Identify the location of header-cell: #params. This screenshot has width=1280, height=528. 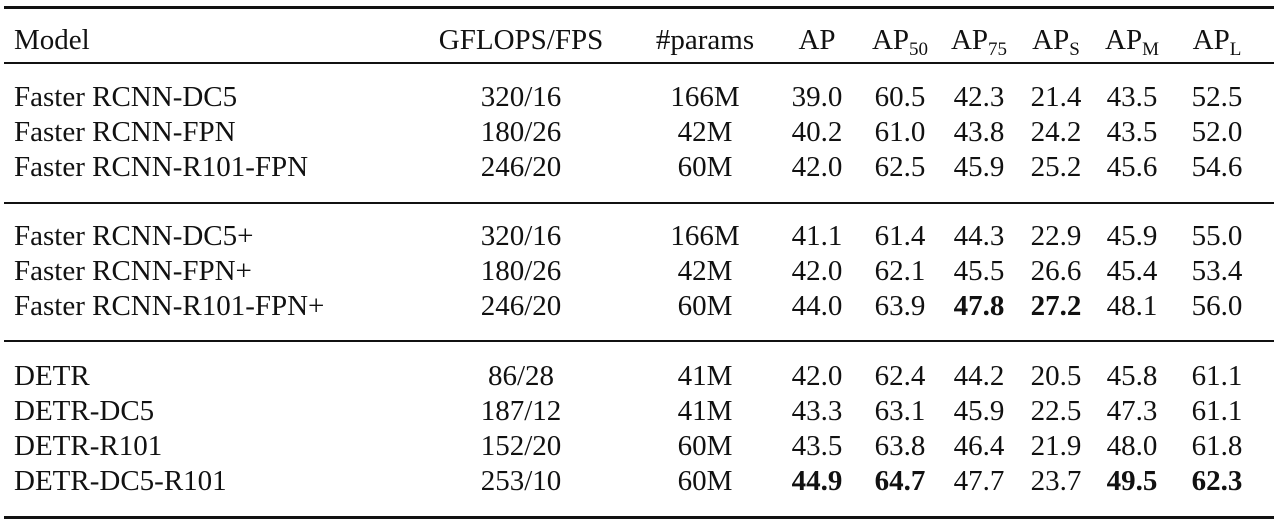
(705, 40).